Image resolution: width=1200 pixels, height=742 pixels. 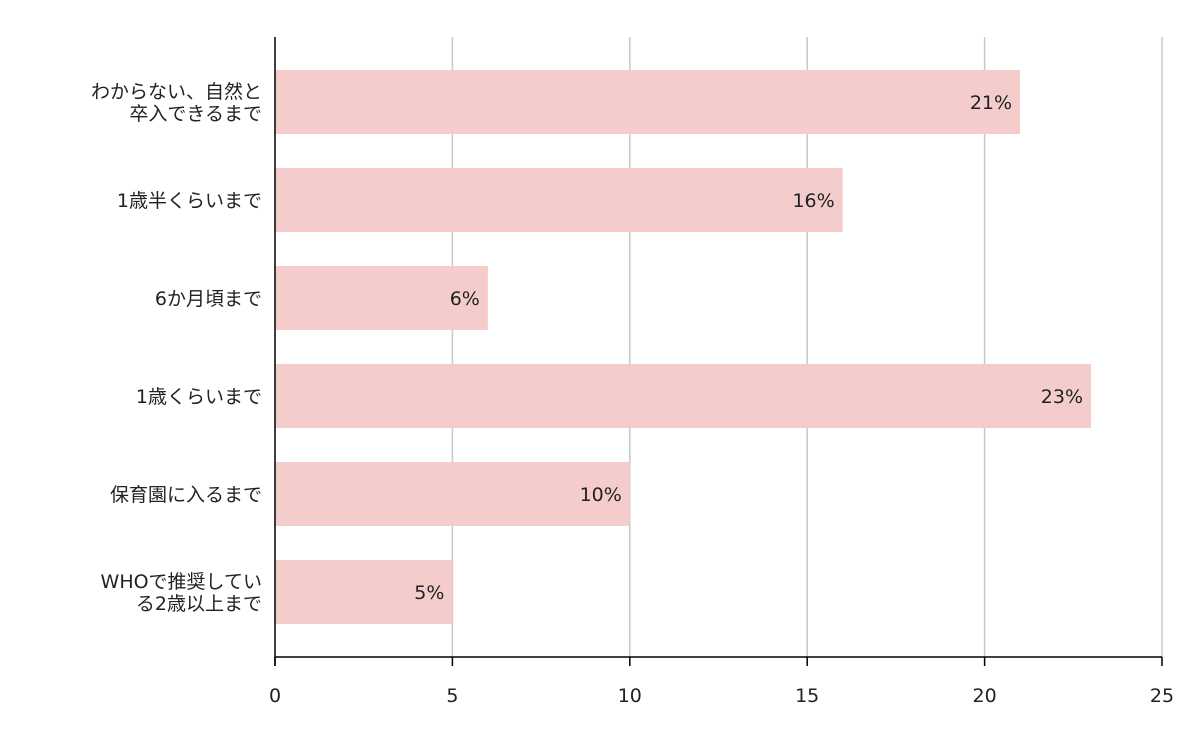 What do you see at coordinates (991, 103) in the screenshot?
I see `data-label-0: 21%` at bounding box center [991, 103].